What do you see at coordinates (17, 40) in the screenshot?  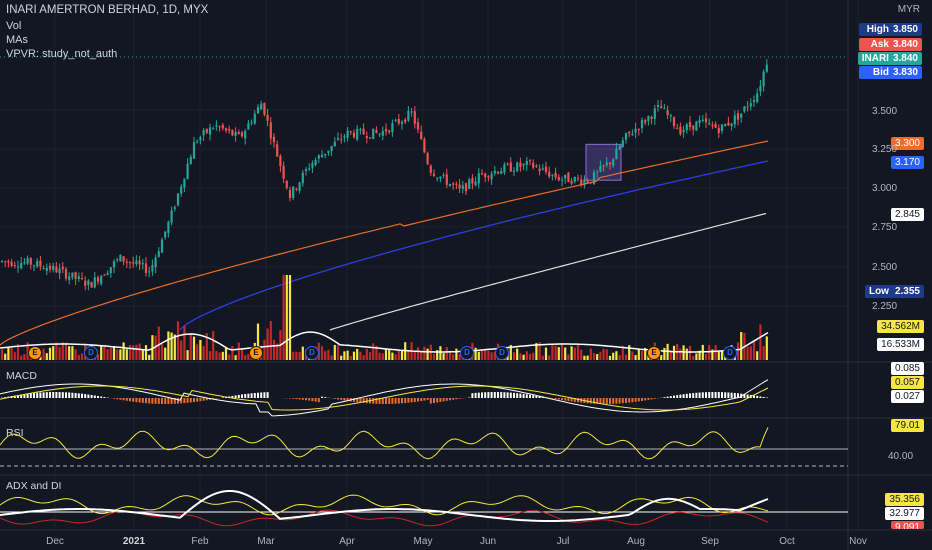 I see `mas-indicator-label: MAs` at bounding box center [17, 40].